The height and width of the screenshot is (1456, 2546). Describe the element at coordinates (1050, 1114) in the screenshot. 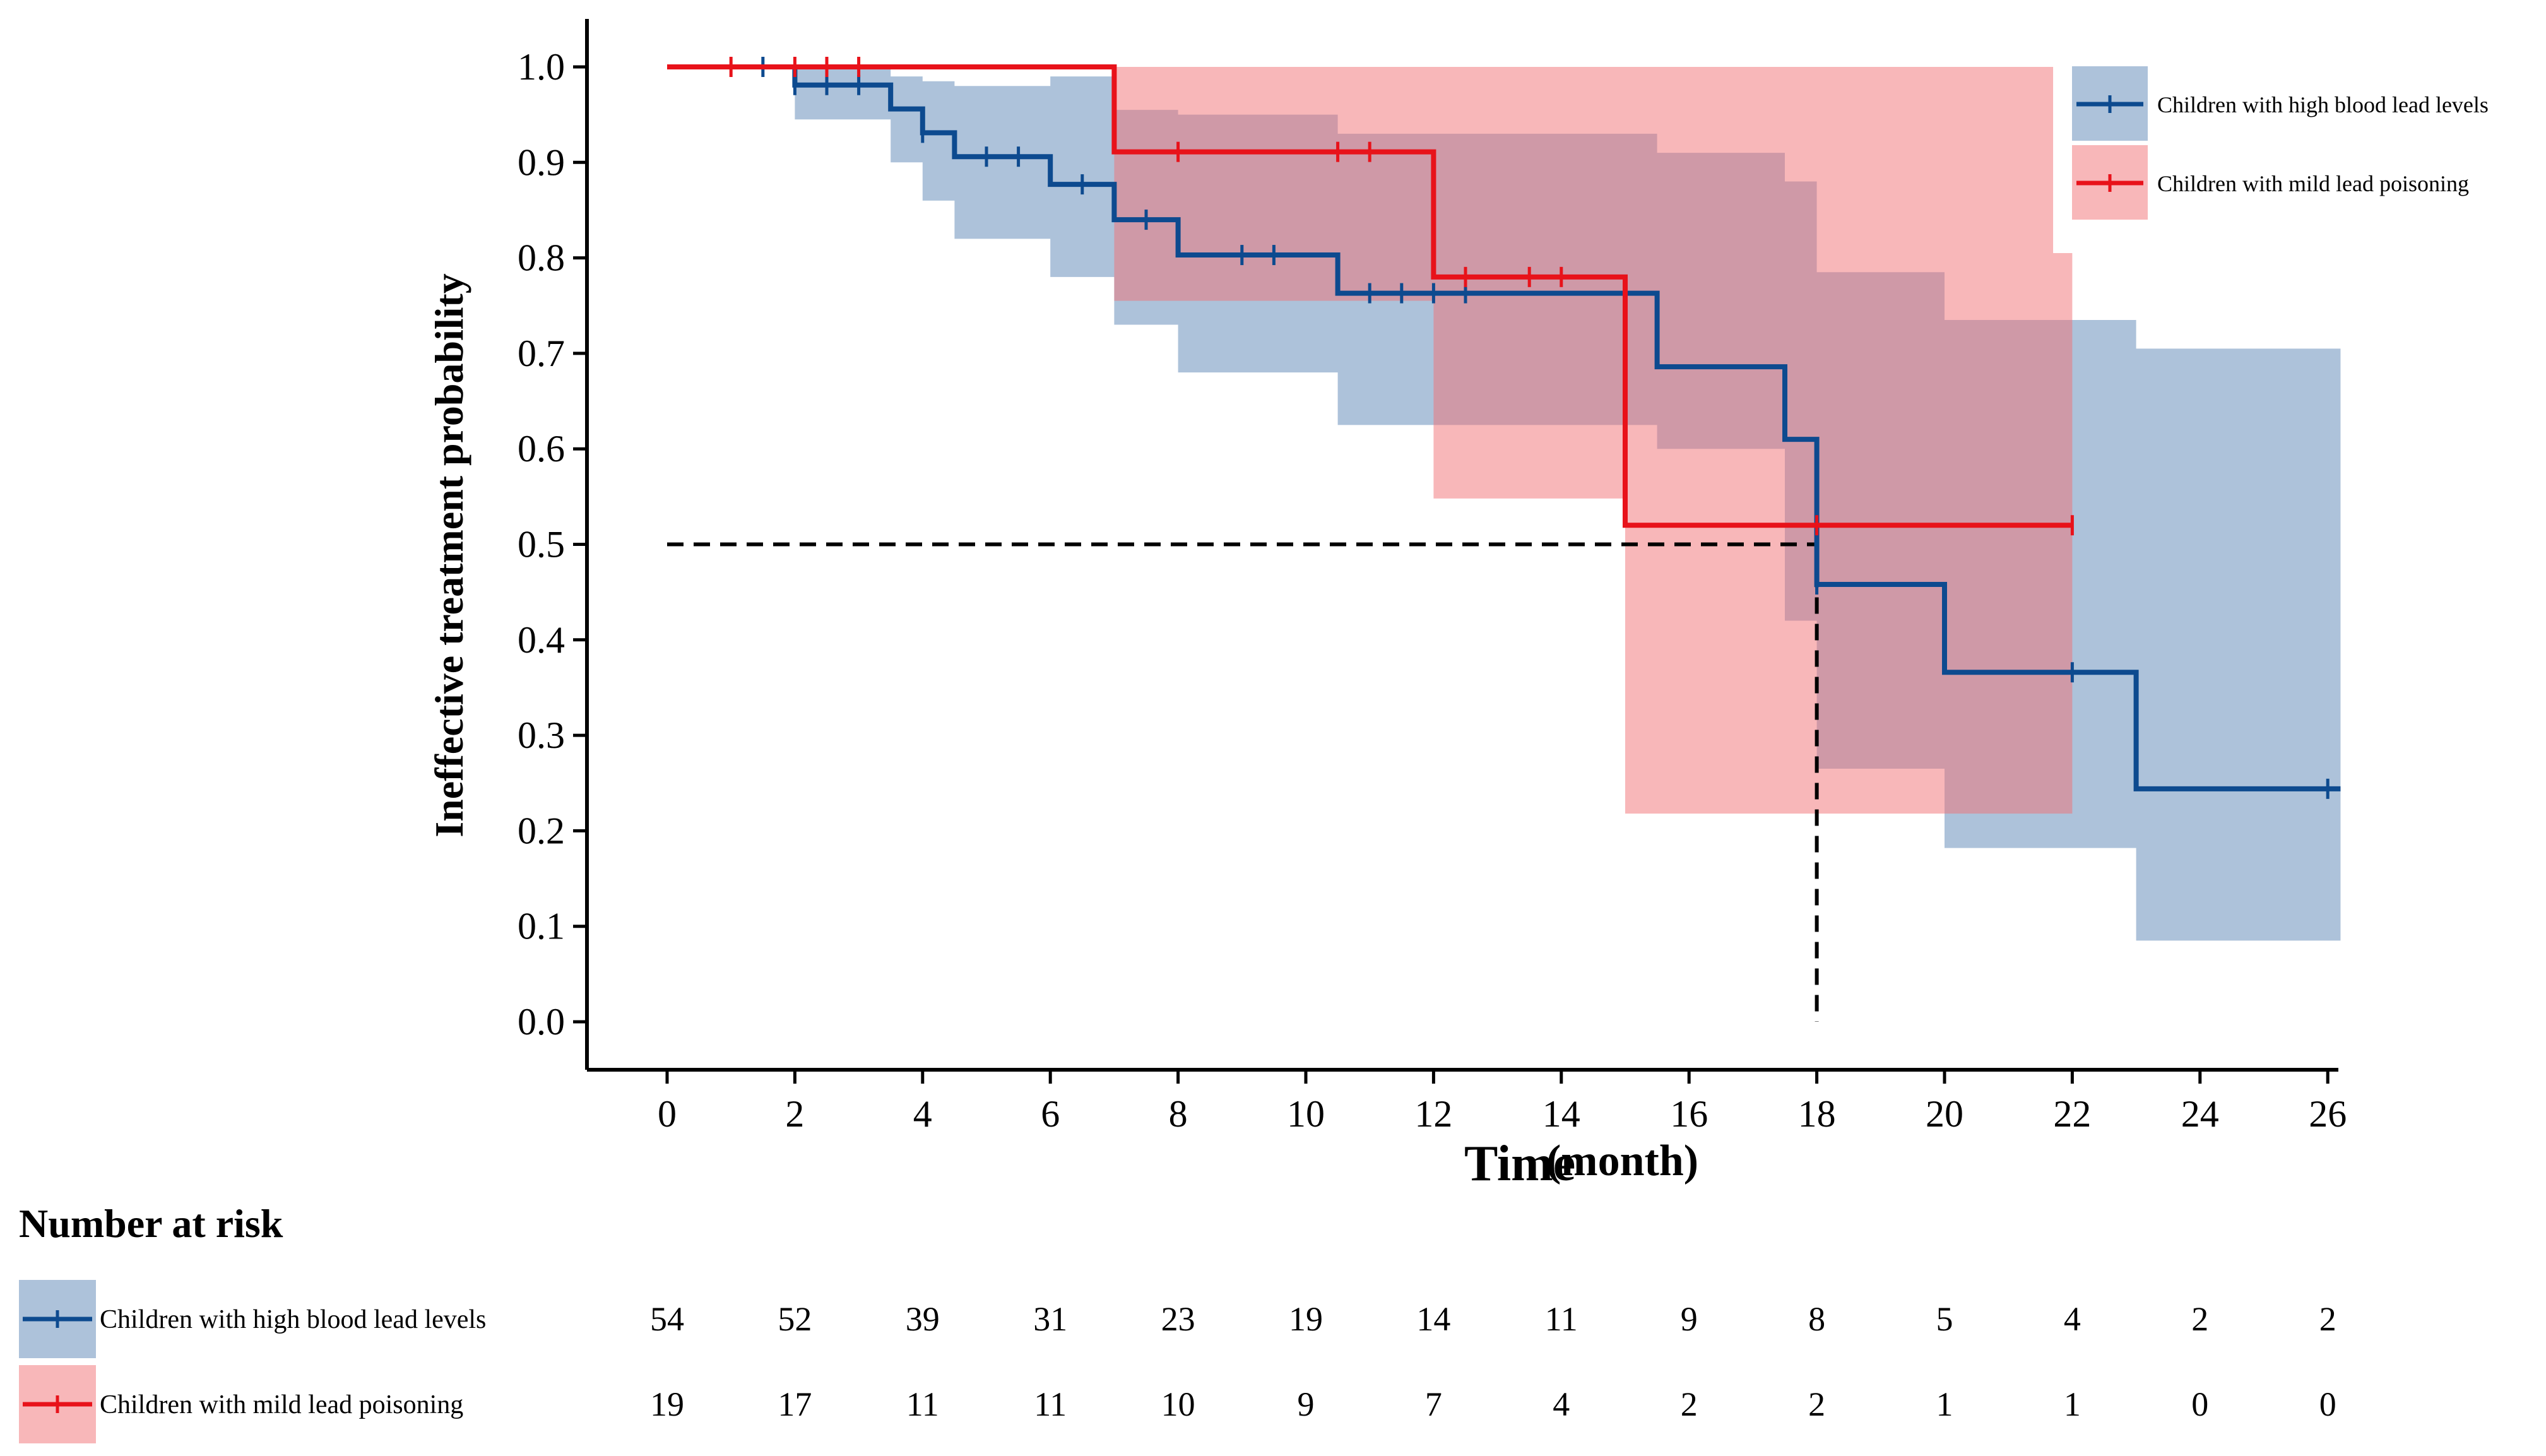

I see `x-tick-label-3: 6` at that location.